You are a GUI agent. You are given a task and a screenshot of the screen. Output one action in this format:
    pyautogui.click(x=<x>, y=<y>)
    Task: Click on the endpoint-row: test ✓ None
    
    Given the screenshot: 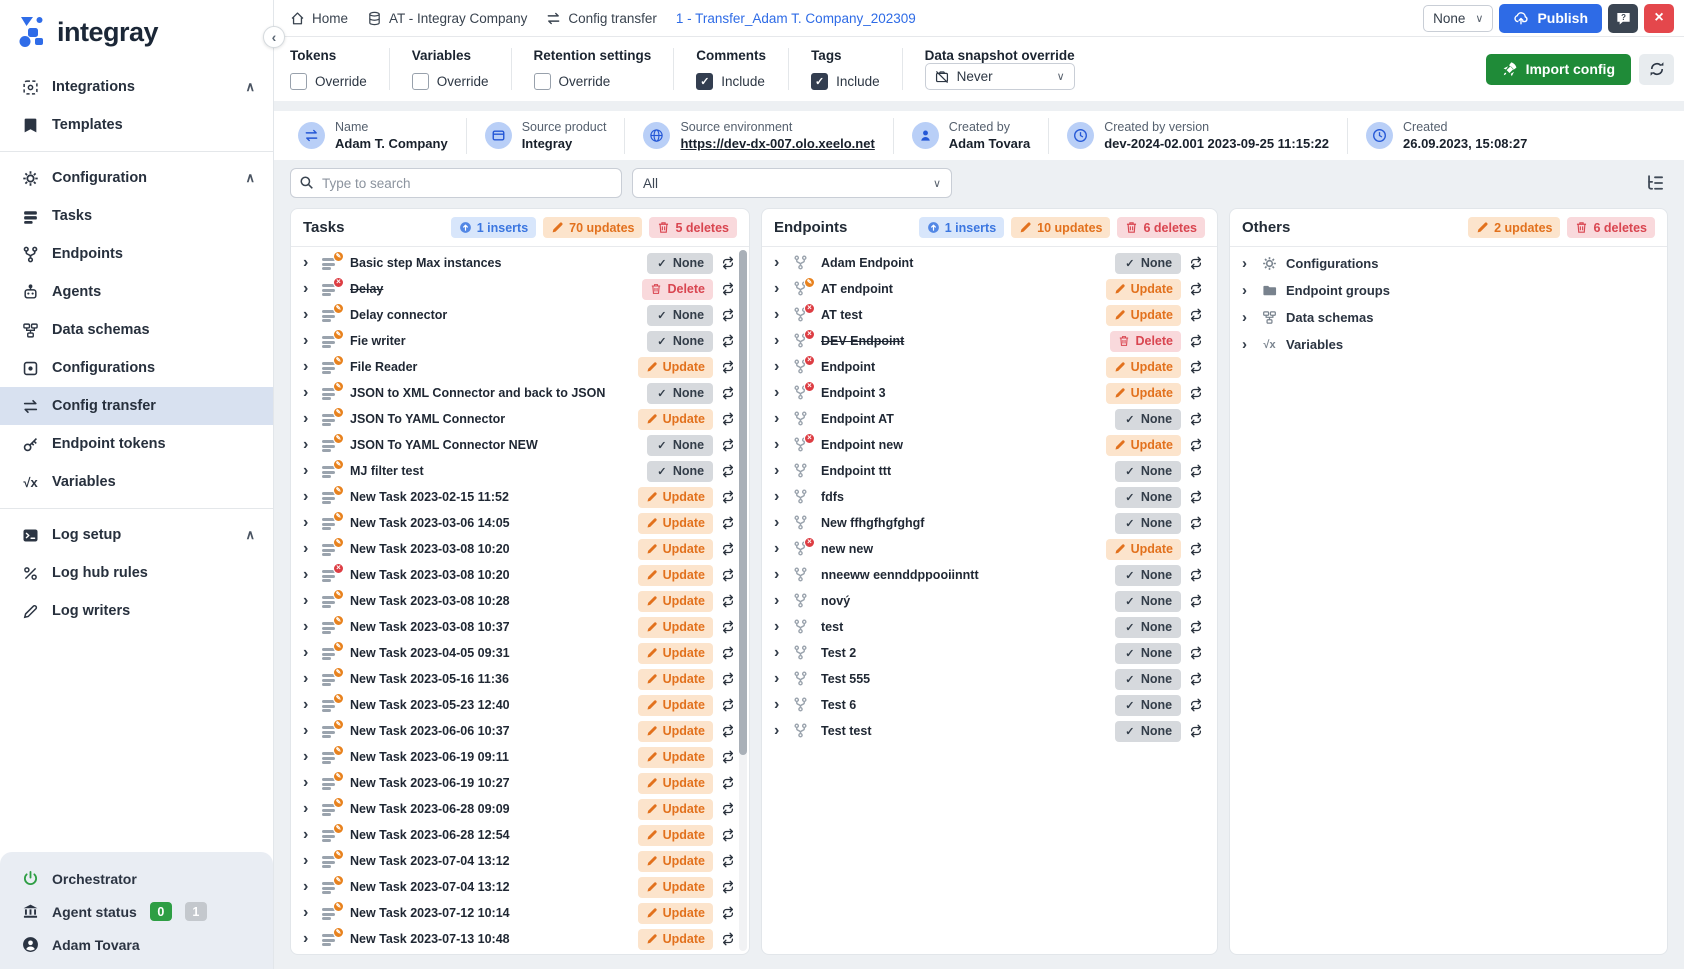 What is the action you would take?
    pyautogui.click(x=989, y=627)
    